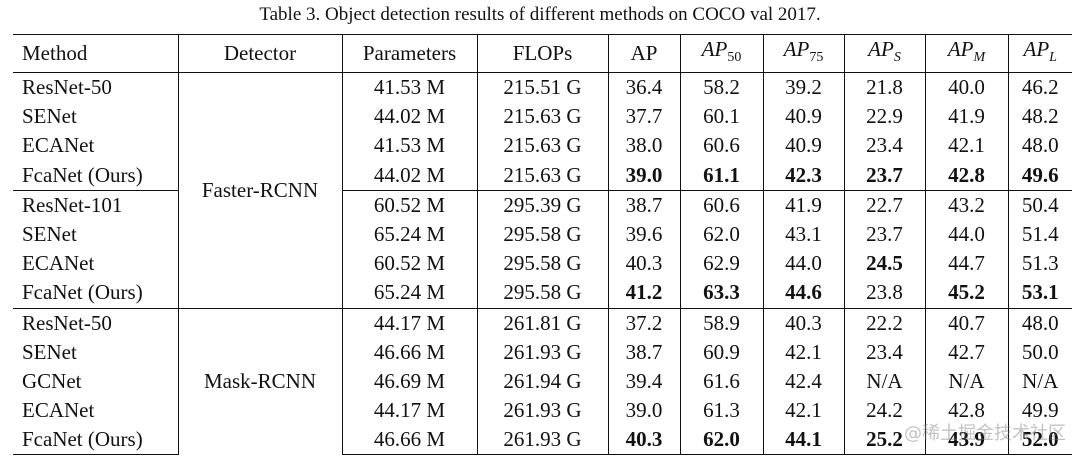 The image size is (1080, 457). What do you see at coordinates (55, 53) in the screenshot?
I see `header-method: Method` at bounding box center [55, 53].